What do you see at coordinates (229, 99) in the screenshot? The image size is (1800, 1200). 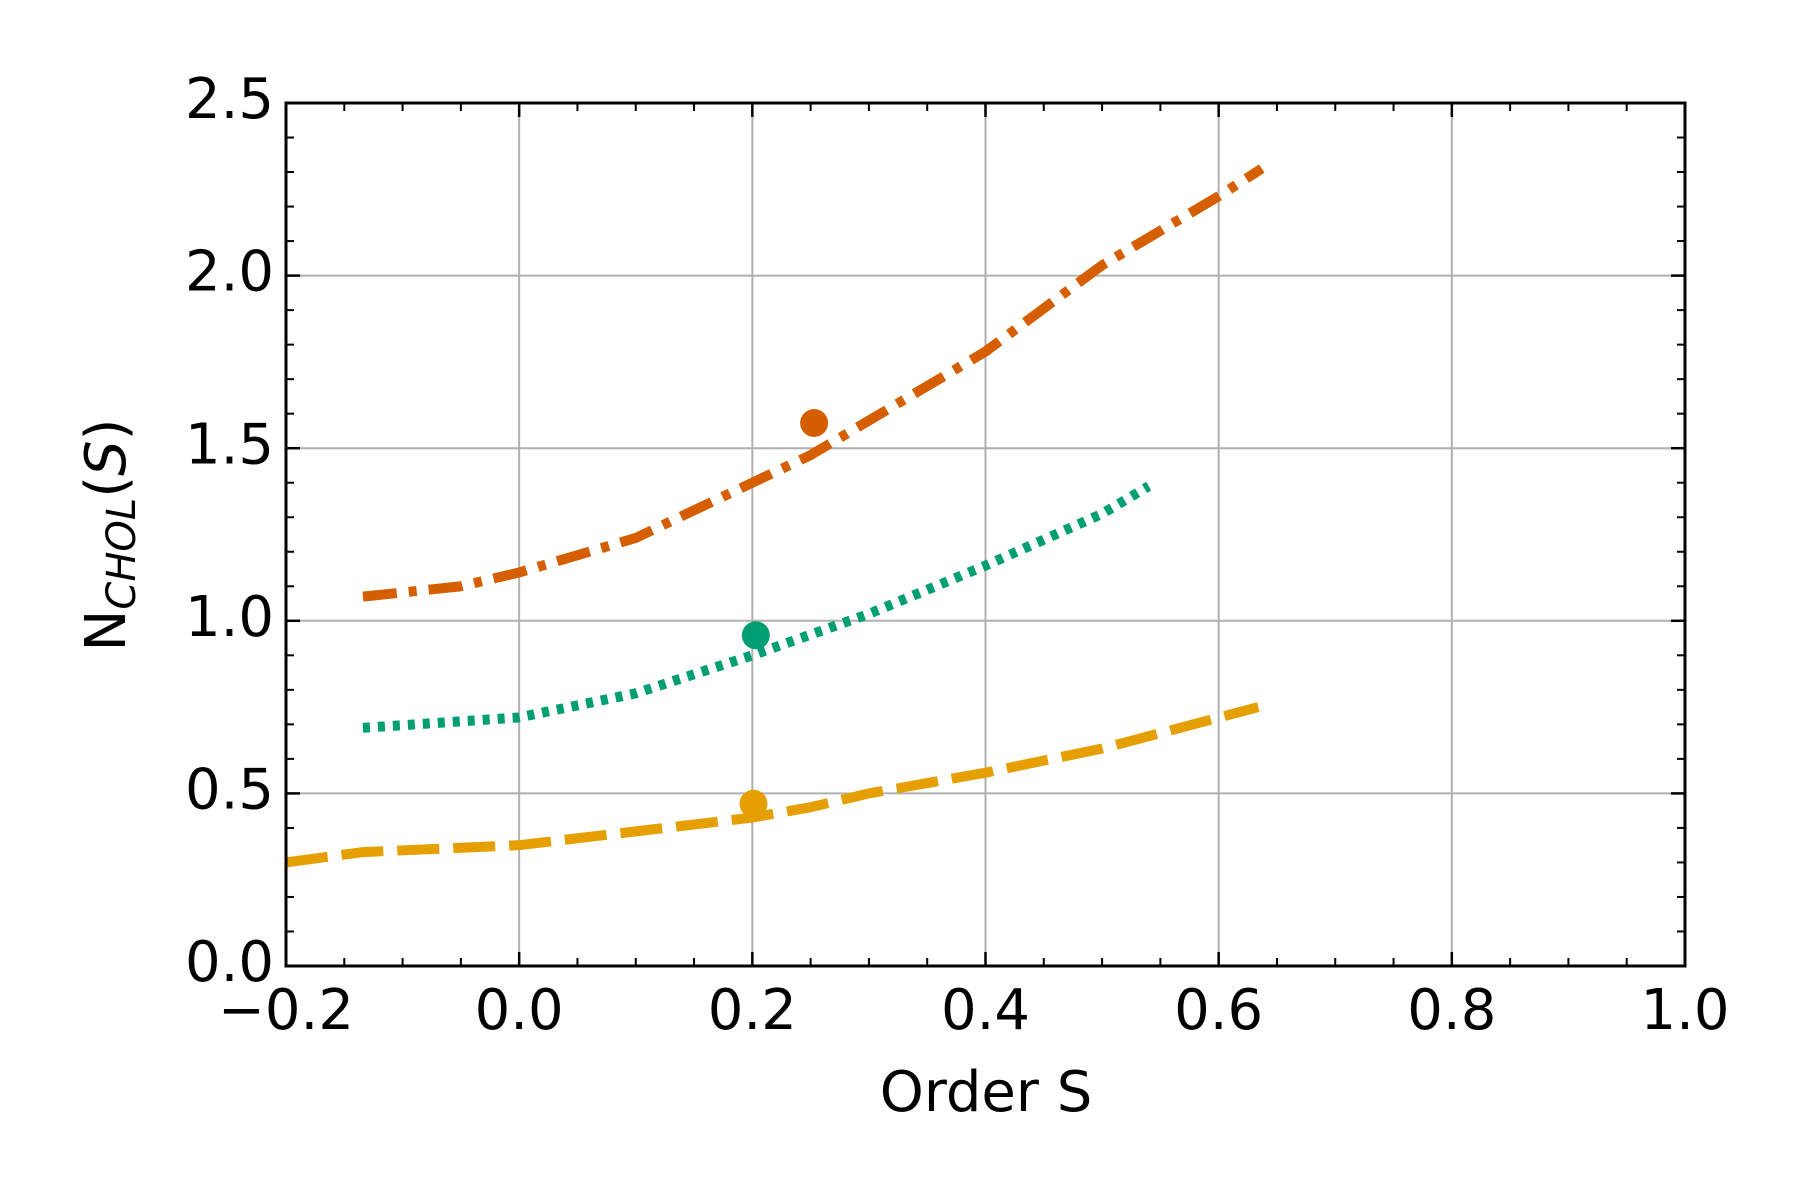 I see `y-tick-label: 2.5` at bounding box center [229, 99].